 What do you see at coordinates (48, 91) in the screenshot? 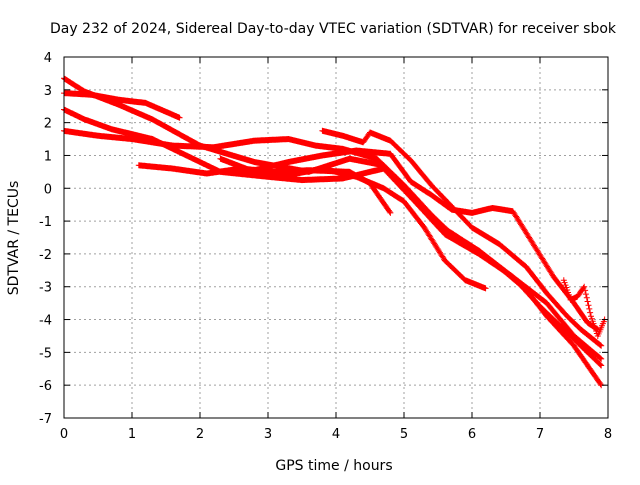
I see `y-tick-label: 3` at bounding box center [48, 91].